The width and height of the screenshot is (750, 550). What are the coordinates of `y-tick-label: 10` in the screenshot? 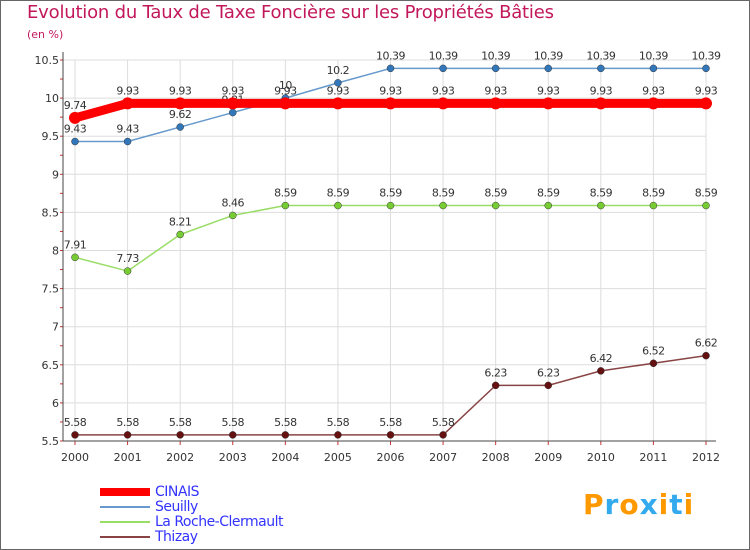 It's located at (52, 98).